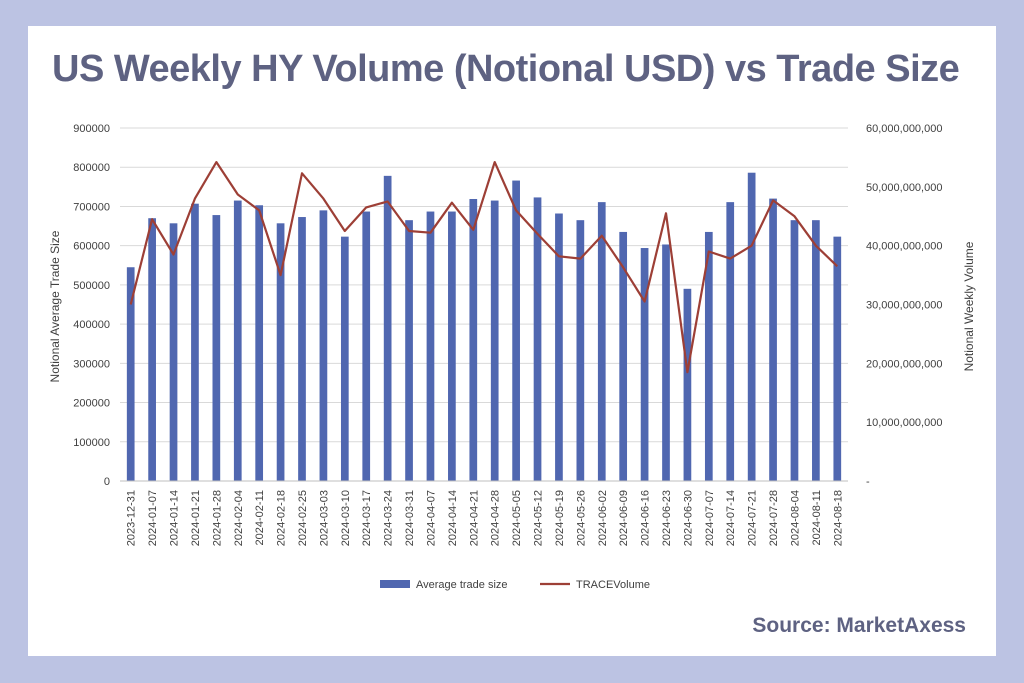 This screenshot has height=683, width=1024. Describe the element at coordinates (517, 518) in the screenshot. I see `x-tick-label: 2024-05-05` at that location.